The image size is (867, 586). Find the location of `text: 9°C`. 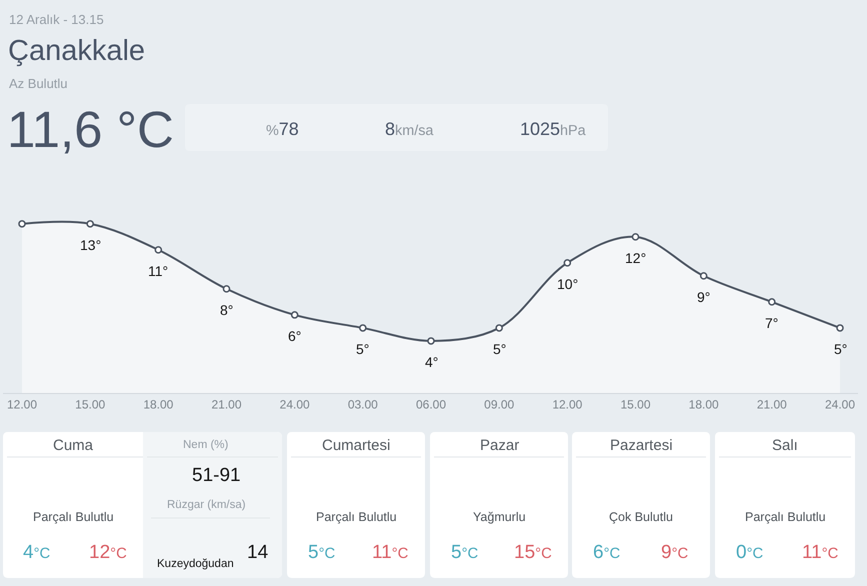

text: 9°C is located at coordinates (674, 552).